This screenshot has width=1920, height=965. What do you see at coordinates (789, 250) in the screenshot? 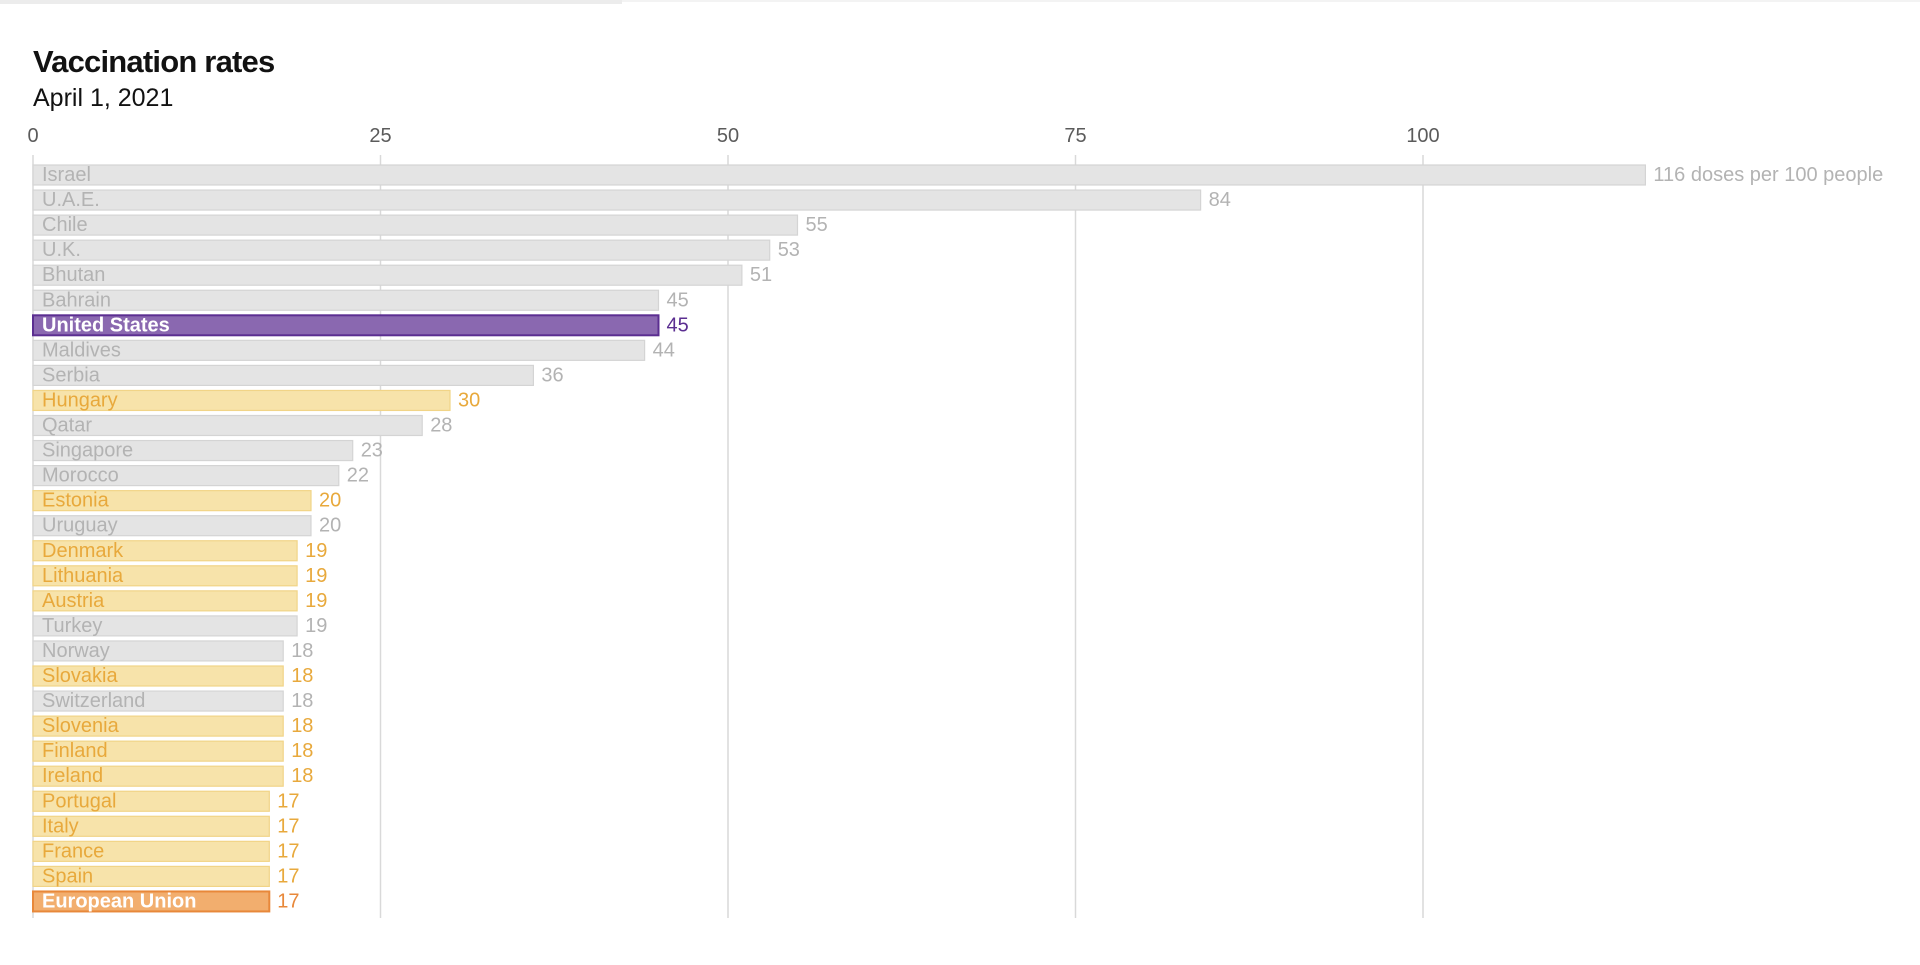
I see `bar-value-label: 53` at bounding box center [789, 250].